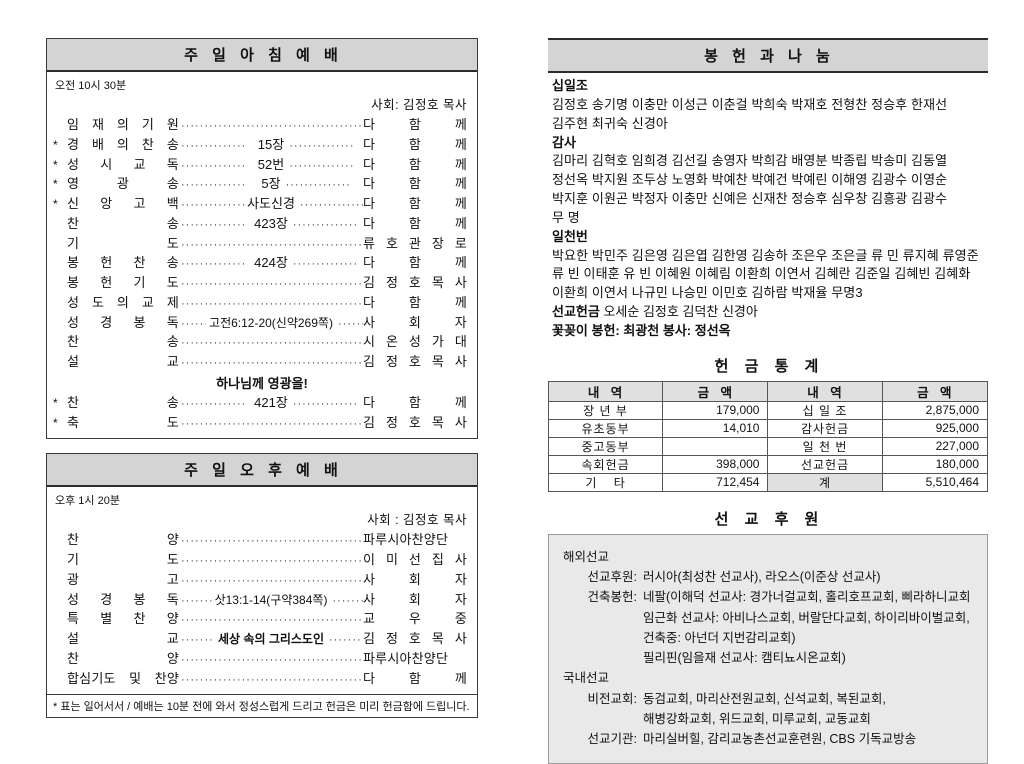 The image size is (1024, 764). Describe the element at coordinates (262, 145) in the screenshot. I see `order-row: * 경 배 의 찬 송 ·············· 15장 ·············· 다 함 께` at that location.